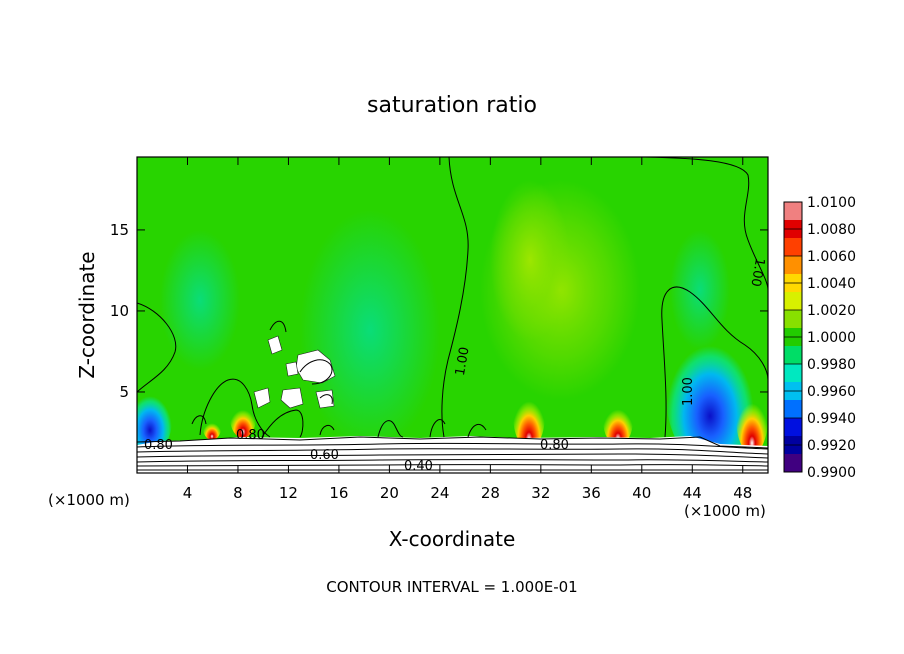 The image size is (904, 654). Describe the element at coordinates (439, 493) in the screenshot. I see `x-tick-label: 24` at that location.